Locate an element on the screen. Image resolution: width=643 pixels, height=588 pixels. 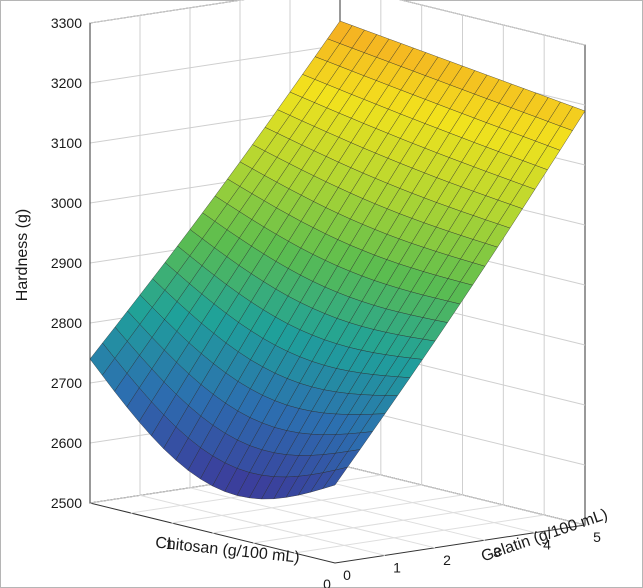
y-tick-label: 4 is located at coordinates (547, 545).